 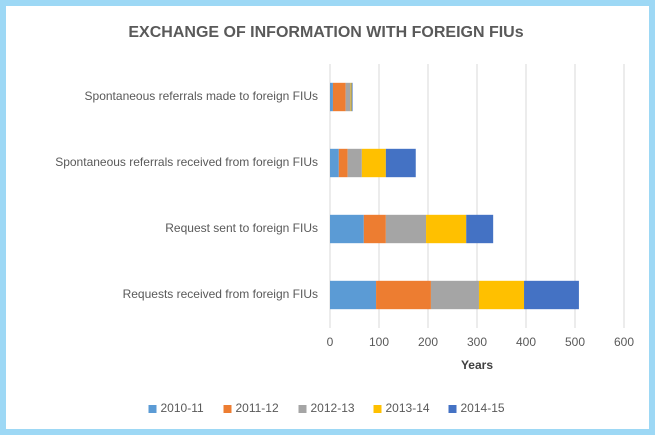 What do you see at coordinates (257, 408) in the screenshot?
I see `legend-label: 2011-12` at bounding box center [257, 408].